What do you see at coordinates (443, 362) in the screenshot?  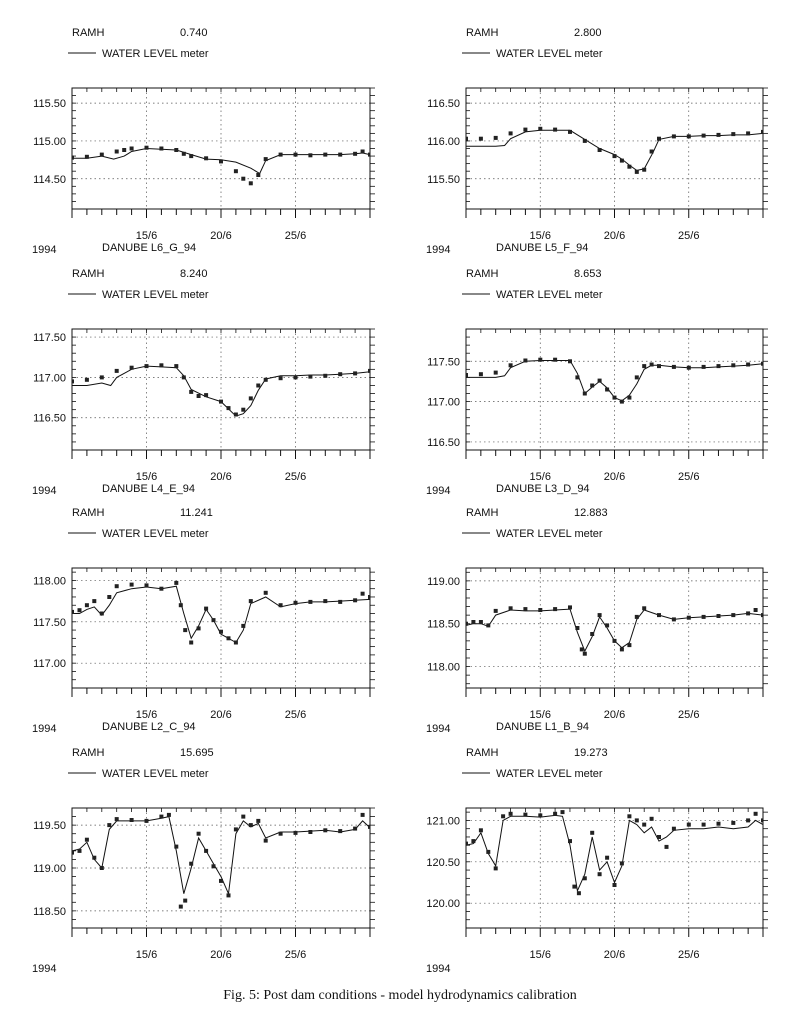 I see `y-tick-label: 117.50` at bounding box center [443, 362].